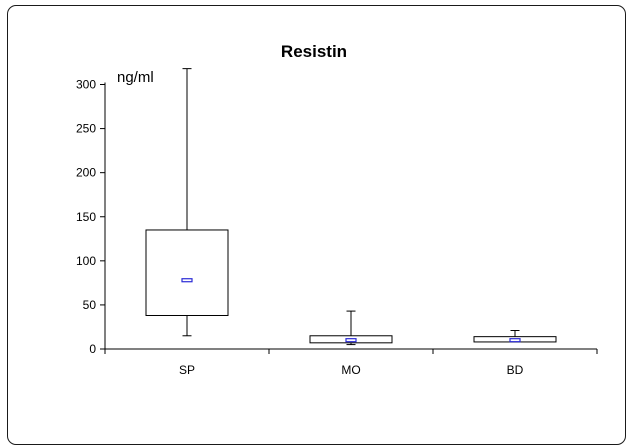 This screenshot has height=445, width=635. Describe the element at coordinates (314, 51) in the screenshot. I see `chart-title: Resistin` at that location.